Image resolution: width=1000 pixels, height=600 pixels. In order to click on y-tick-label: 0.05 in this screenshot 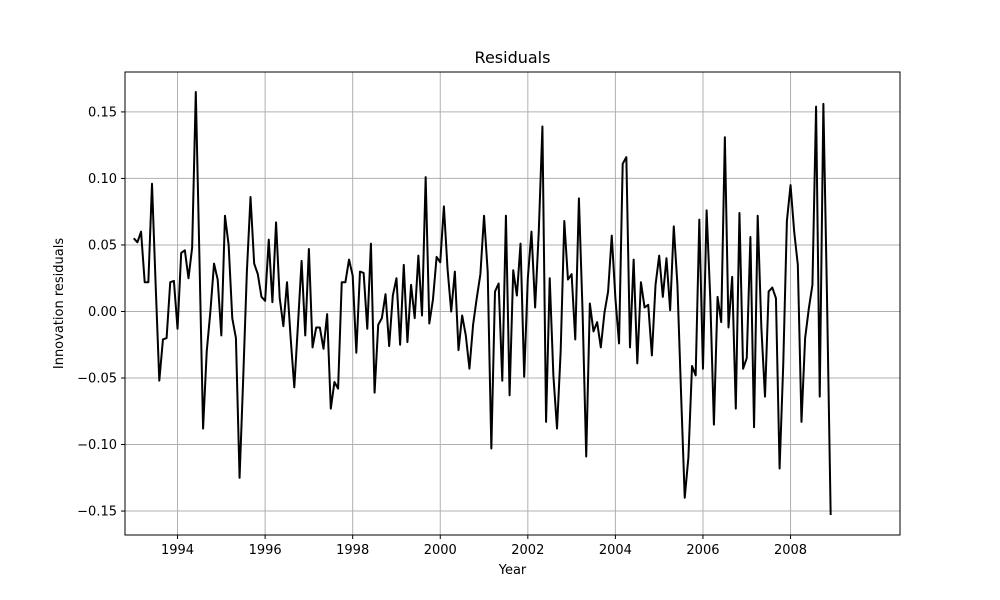, I will do `click(102, 245)`.